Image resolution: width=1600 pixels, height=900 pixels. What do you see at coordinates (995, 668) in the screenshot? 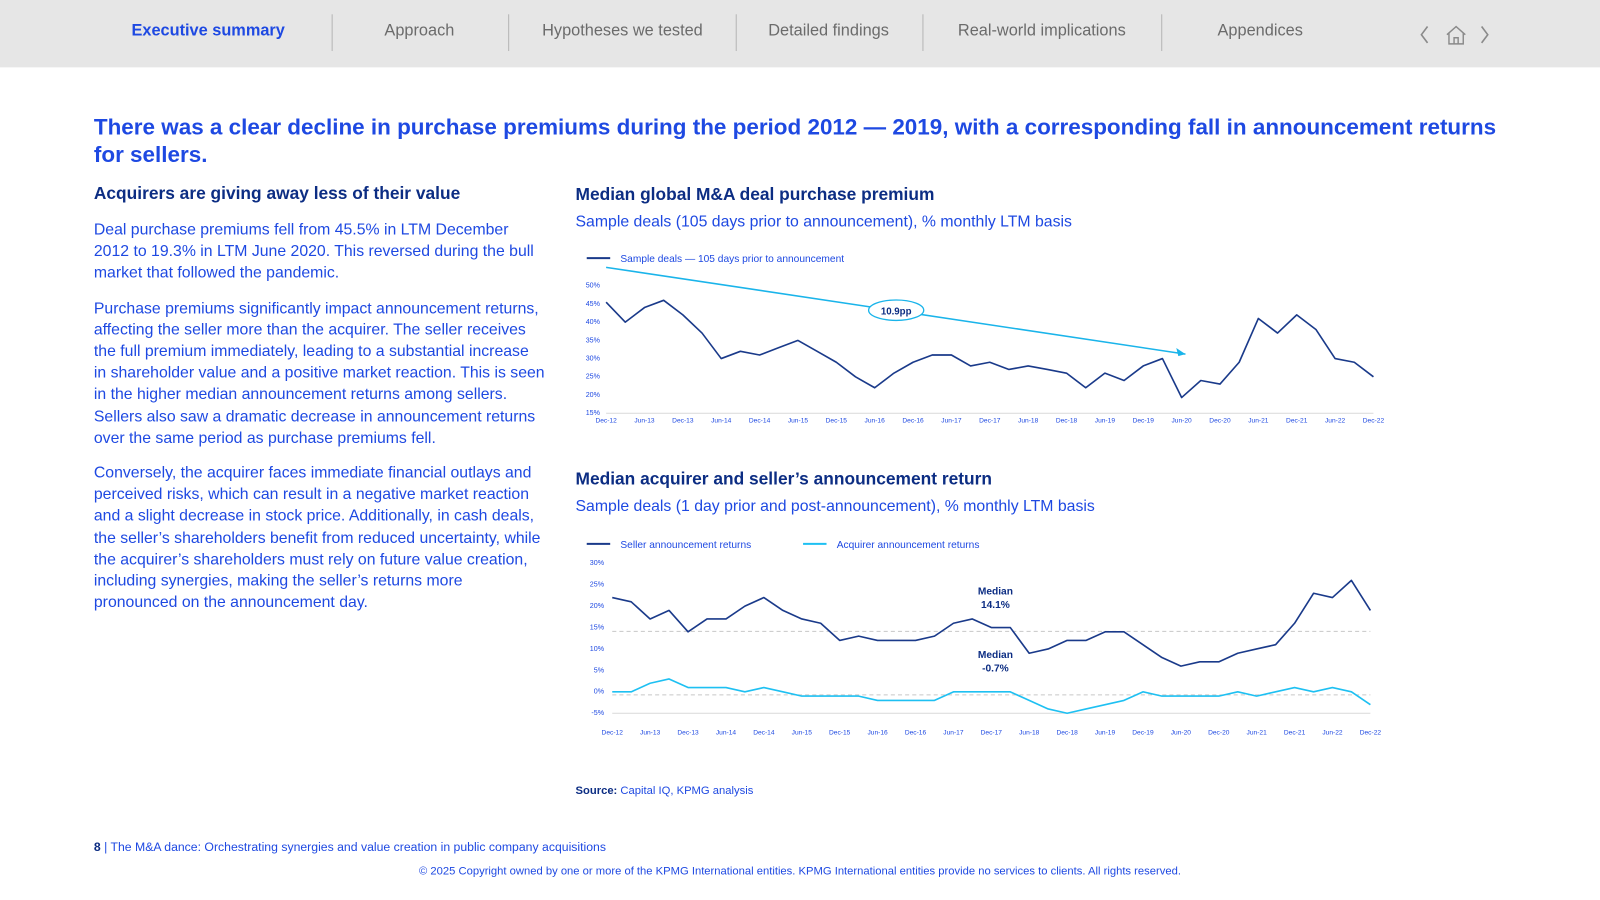
I see `median-value: -0.7%` at bounding box center [995, 668].